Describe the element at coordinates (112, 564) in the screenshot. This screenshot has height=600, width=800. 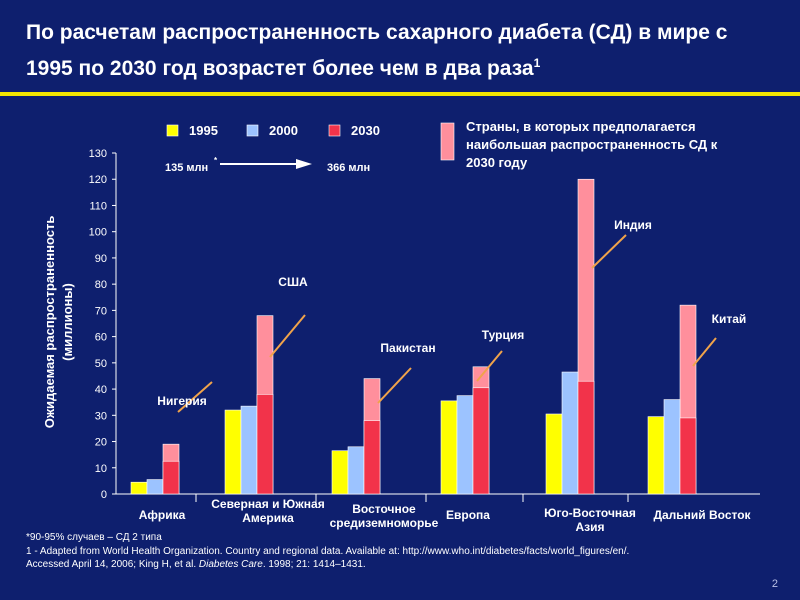
I see `footnote-3-pre: Accessed April 14, 2006; King H, et al.` at that location.